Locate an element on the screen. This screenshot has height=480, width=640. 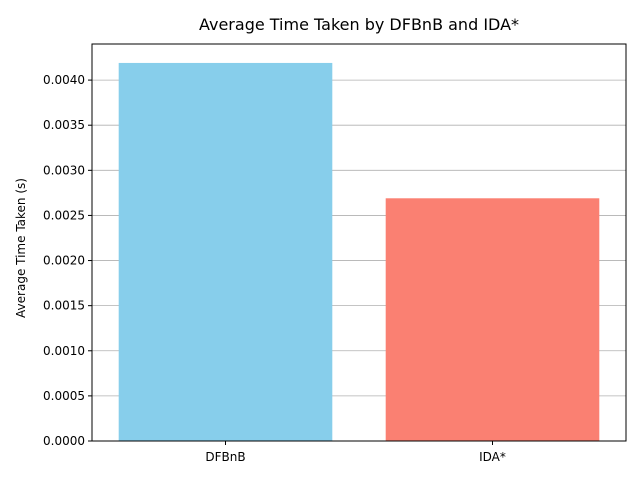
x-tick-label: DFBnB is located at coordinates (225, 457).